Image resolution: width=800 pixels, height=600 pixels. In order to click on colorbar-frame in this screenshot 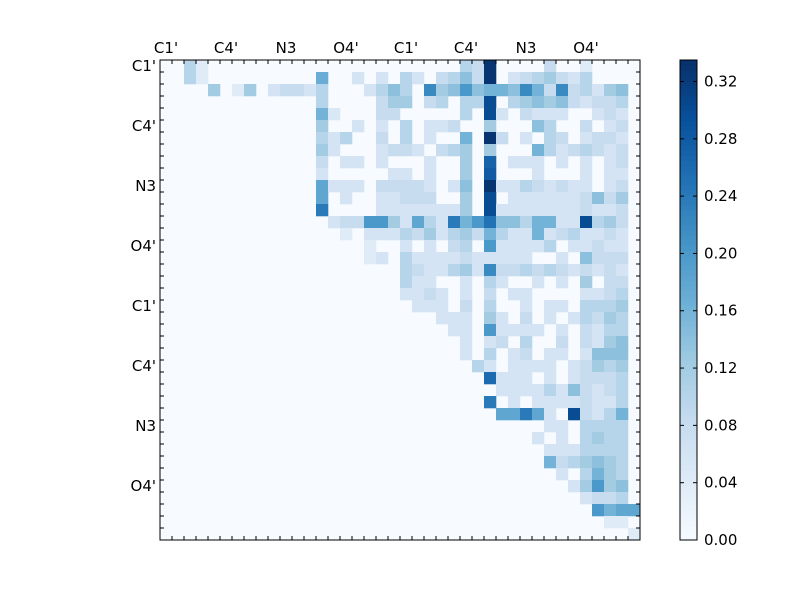, I will do `click(688, 300)`.